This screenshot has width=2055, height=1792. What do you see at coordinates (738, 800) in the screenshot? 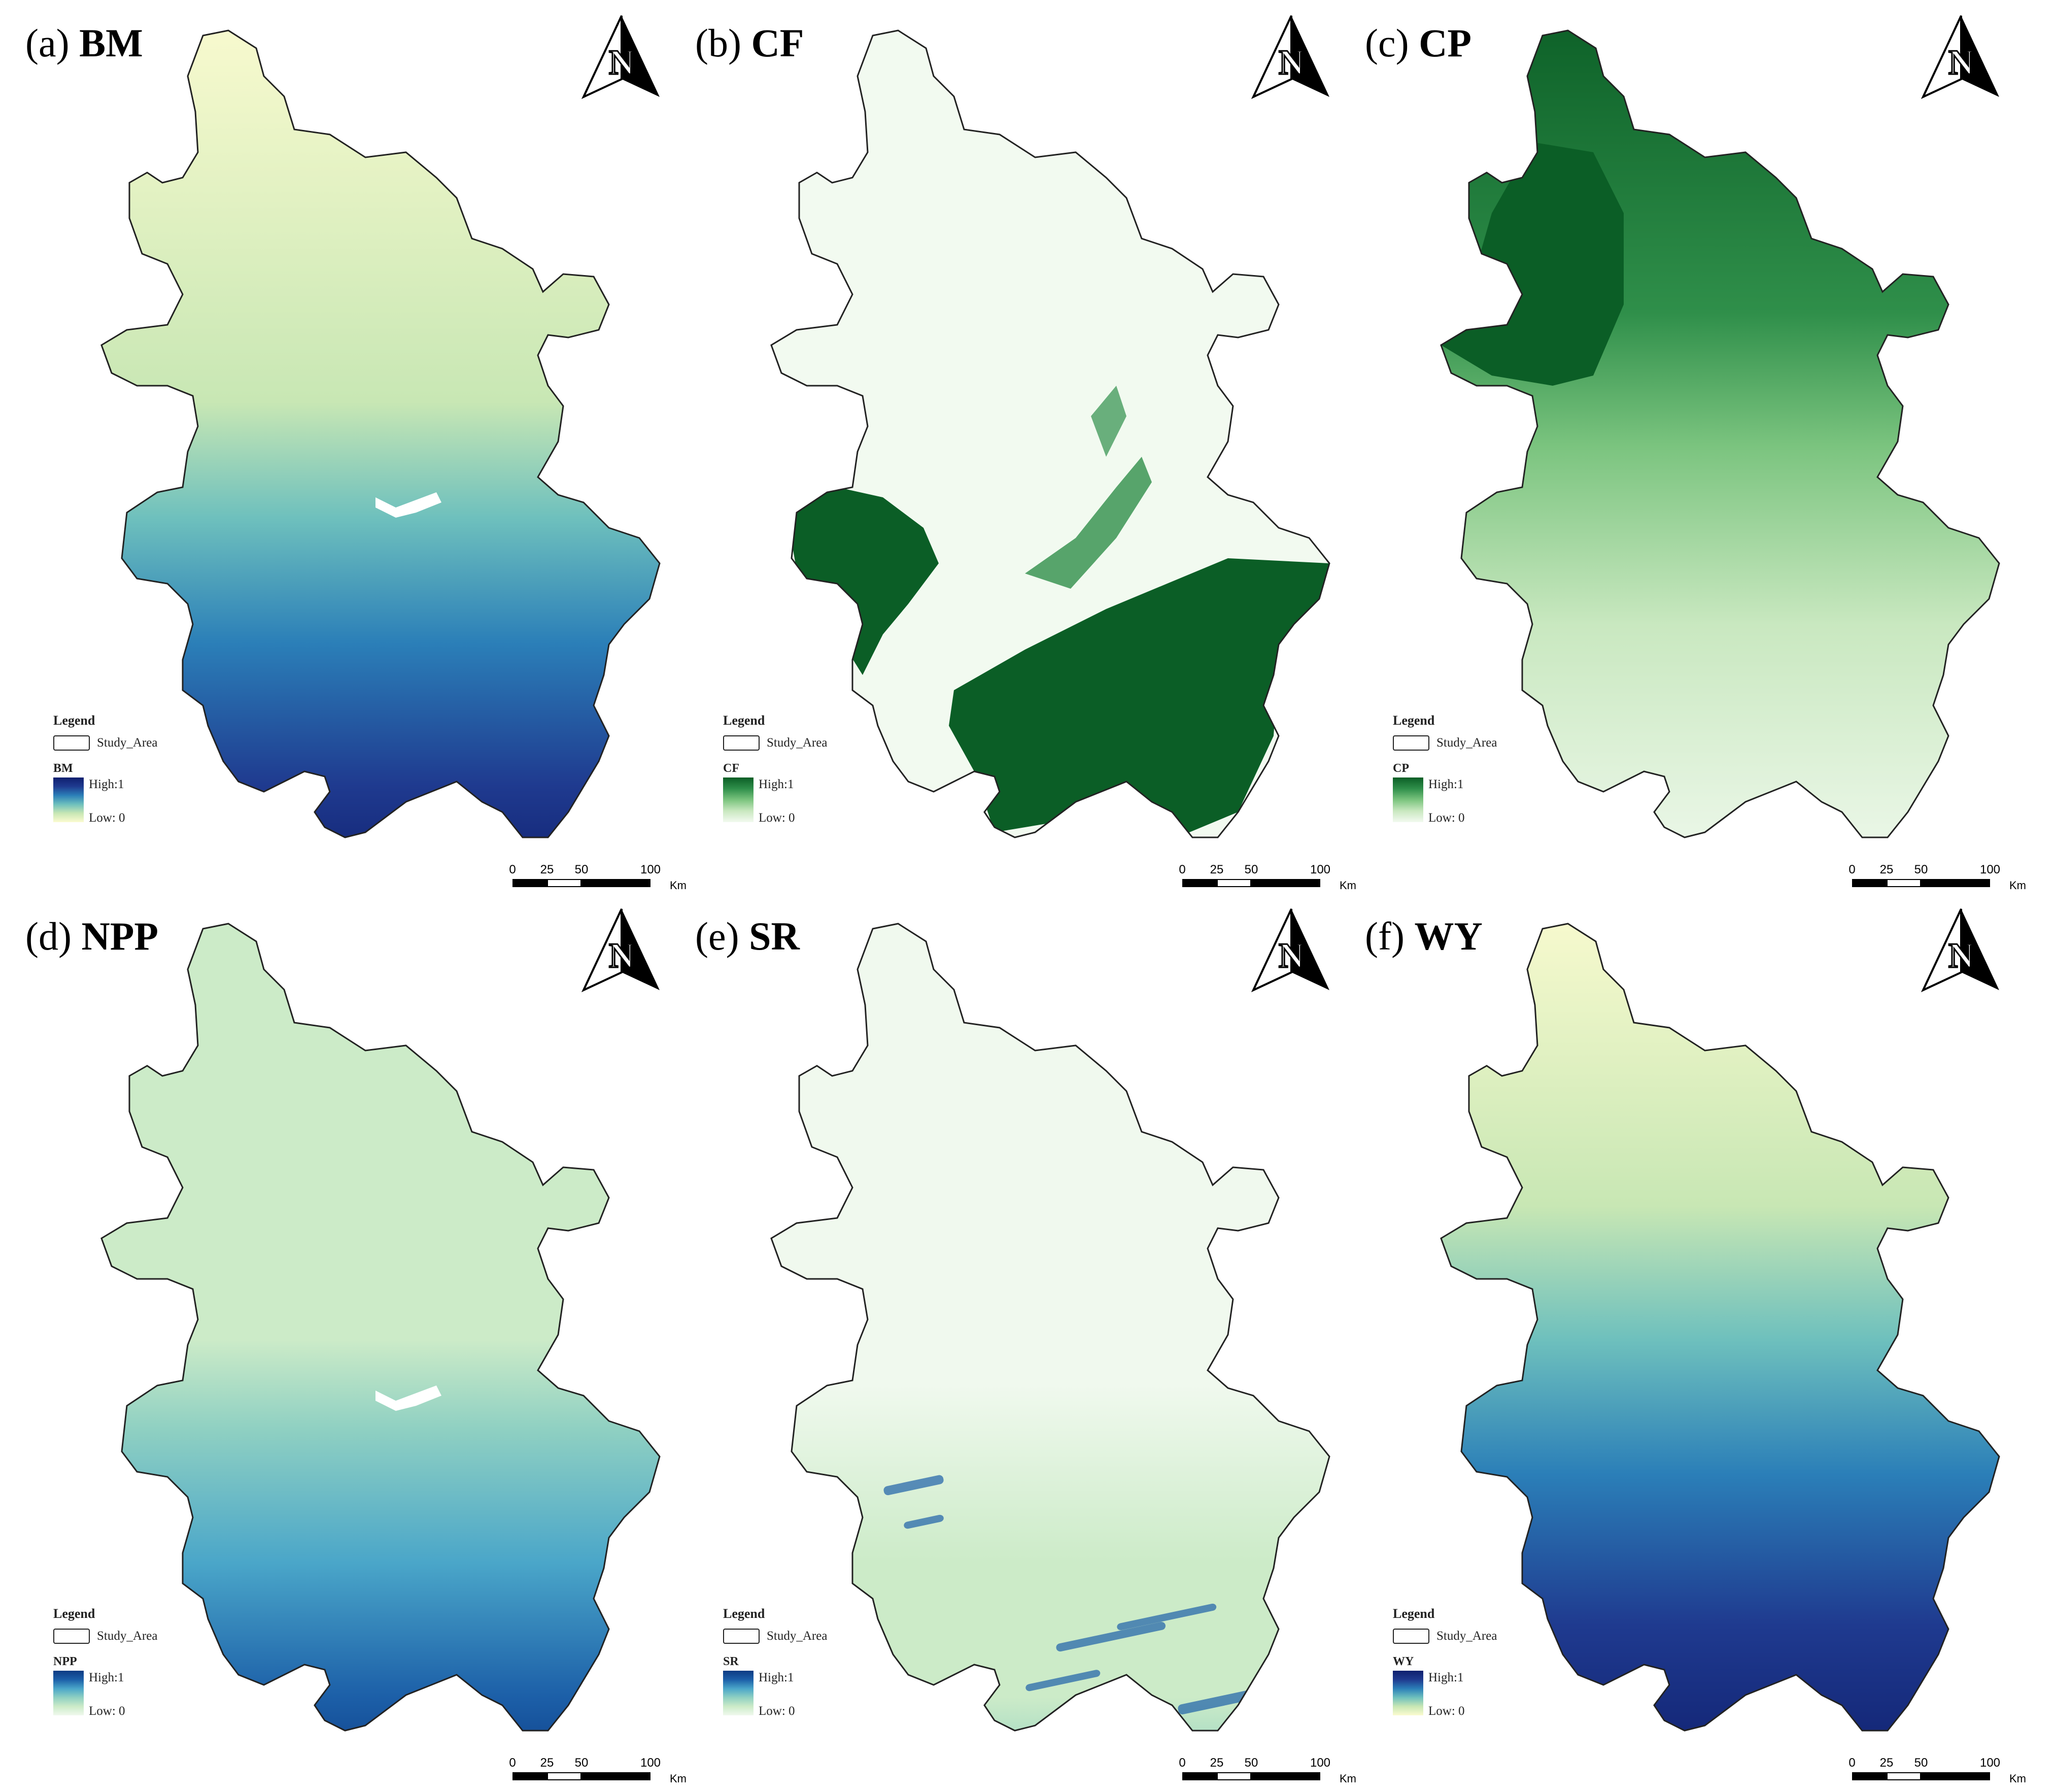
I see `color-ramp` at bounding box center [738, 800].